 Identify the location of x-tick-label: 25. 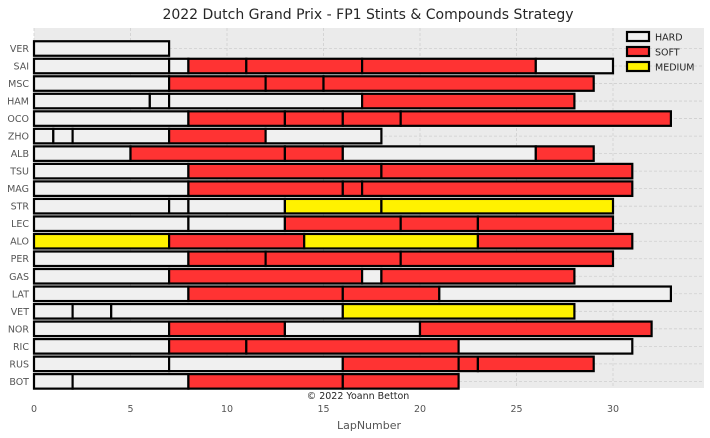
(516, 409).